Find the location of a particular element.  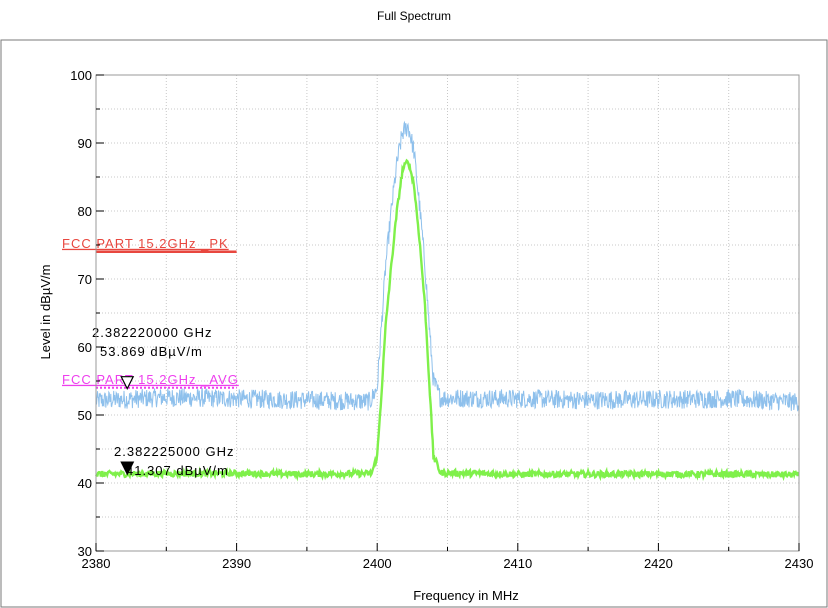

x-axis-label: Frequency in MHz is located at coordinates (465, 595).